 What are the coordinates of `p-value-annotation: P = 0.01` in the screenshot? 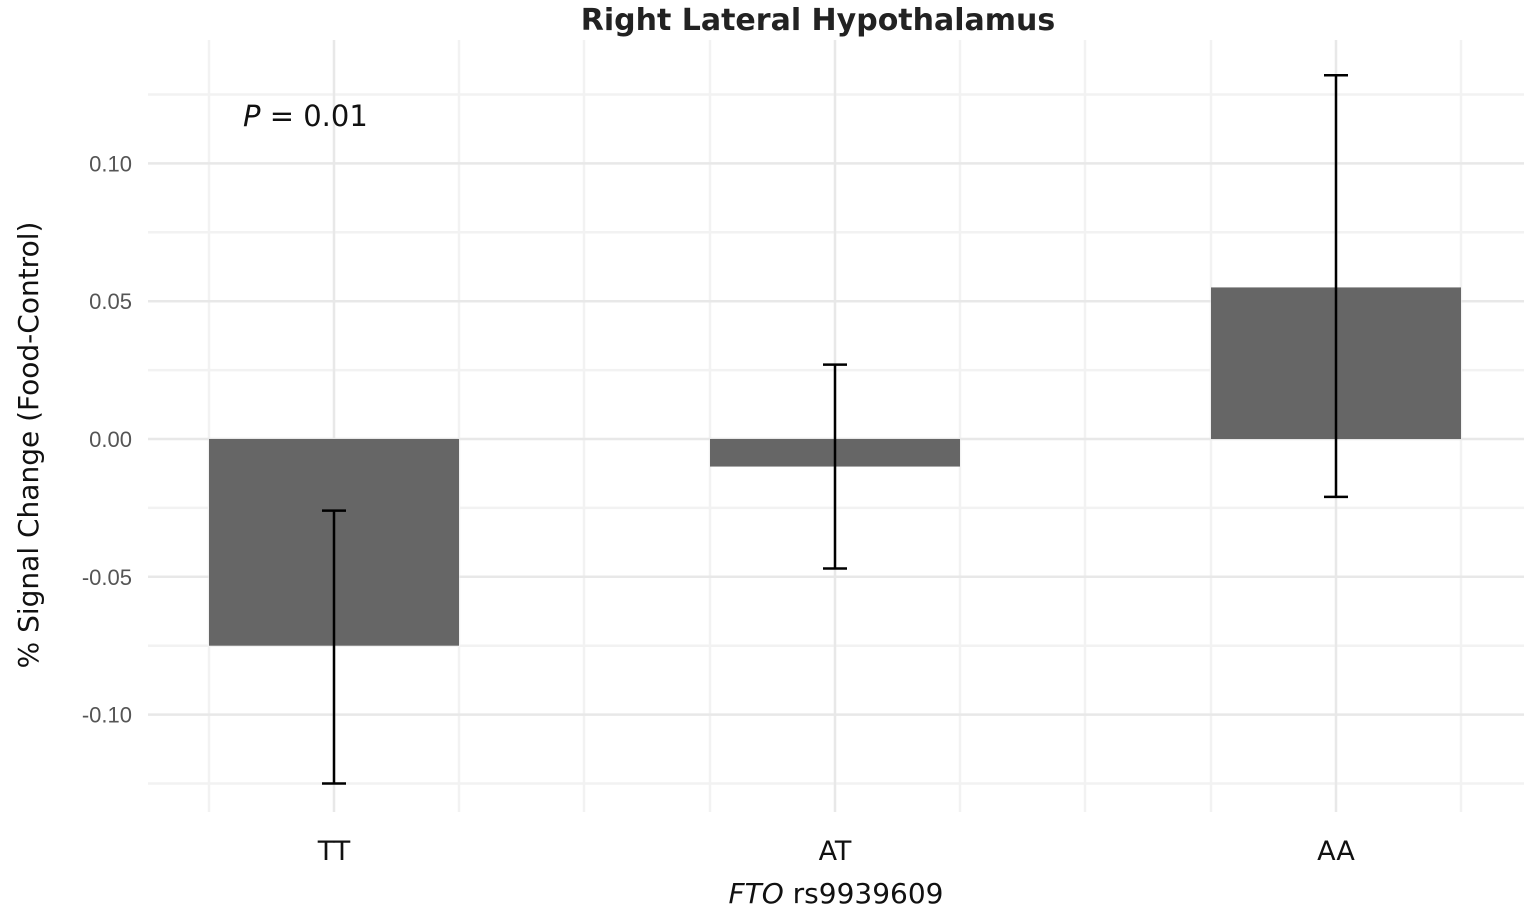 It's located at (305, 116).